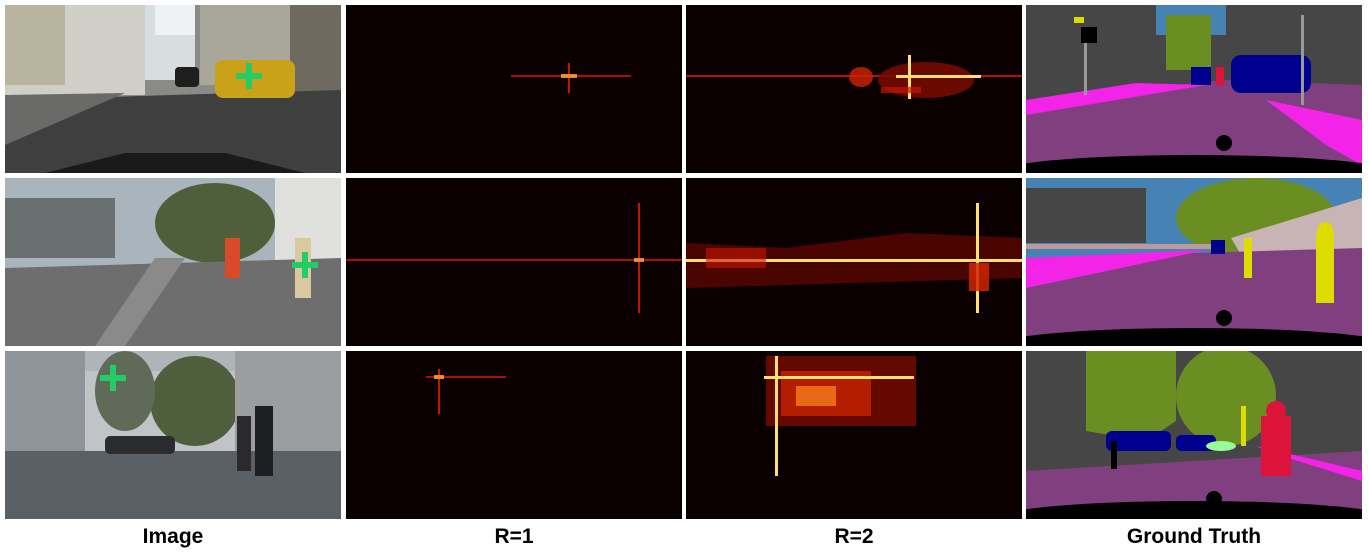 The height and width of the screenshot is (554, 1368). Describe the element at coordinates (854, 89) in the screenshot. I see `attention-map-r2-row1` at that location.